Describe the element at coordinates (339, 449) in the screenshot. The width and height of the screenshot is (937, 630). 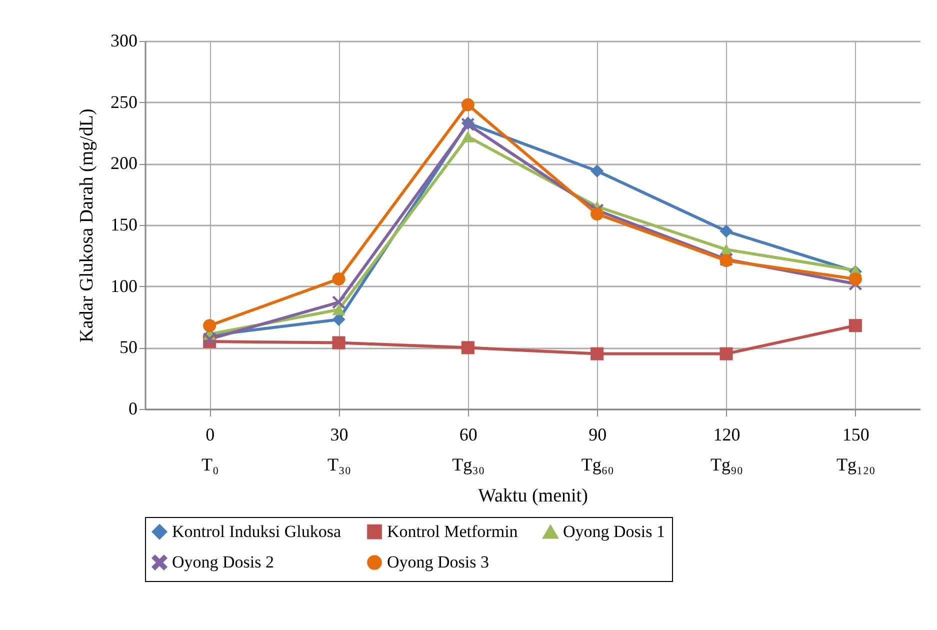
I see `x-tick-label: 30 T₃₀` at that location.